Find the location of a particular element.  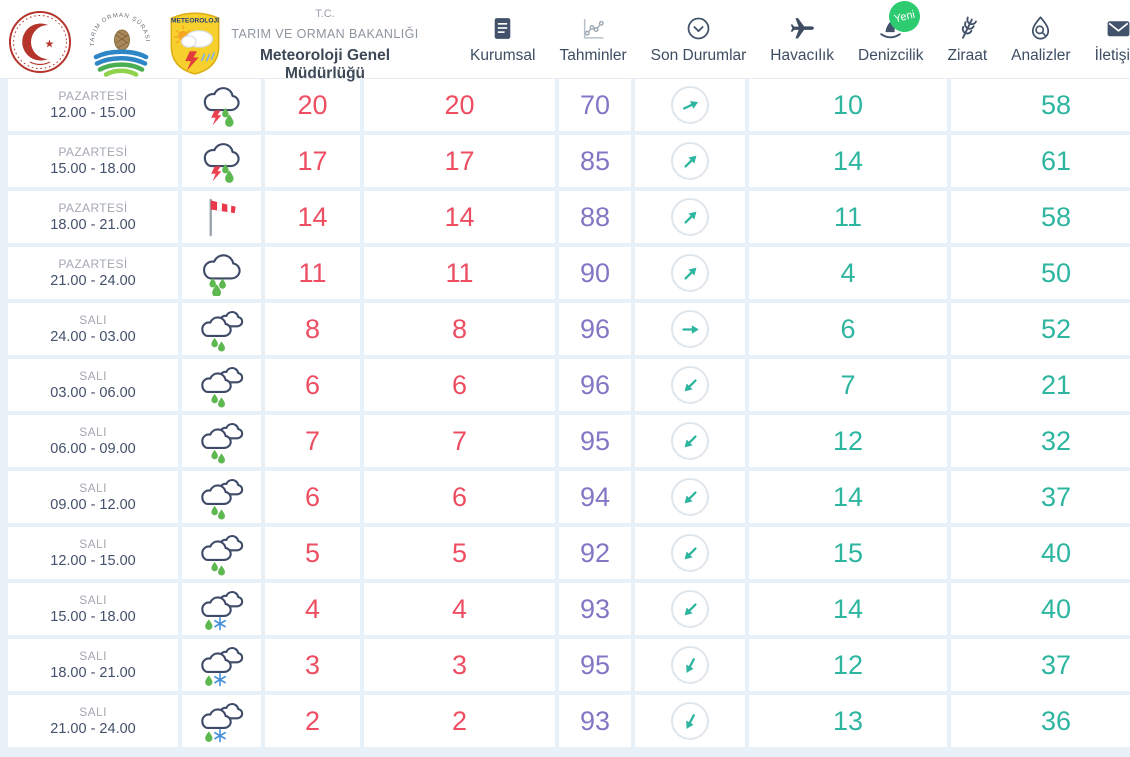

wind-speed-cell: 11 is located at coordinates (848, 217).